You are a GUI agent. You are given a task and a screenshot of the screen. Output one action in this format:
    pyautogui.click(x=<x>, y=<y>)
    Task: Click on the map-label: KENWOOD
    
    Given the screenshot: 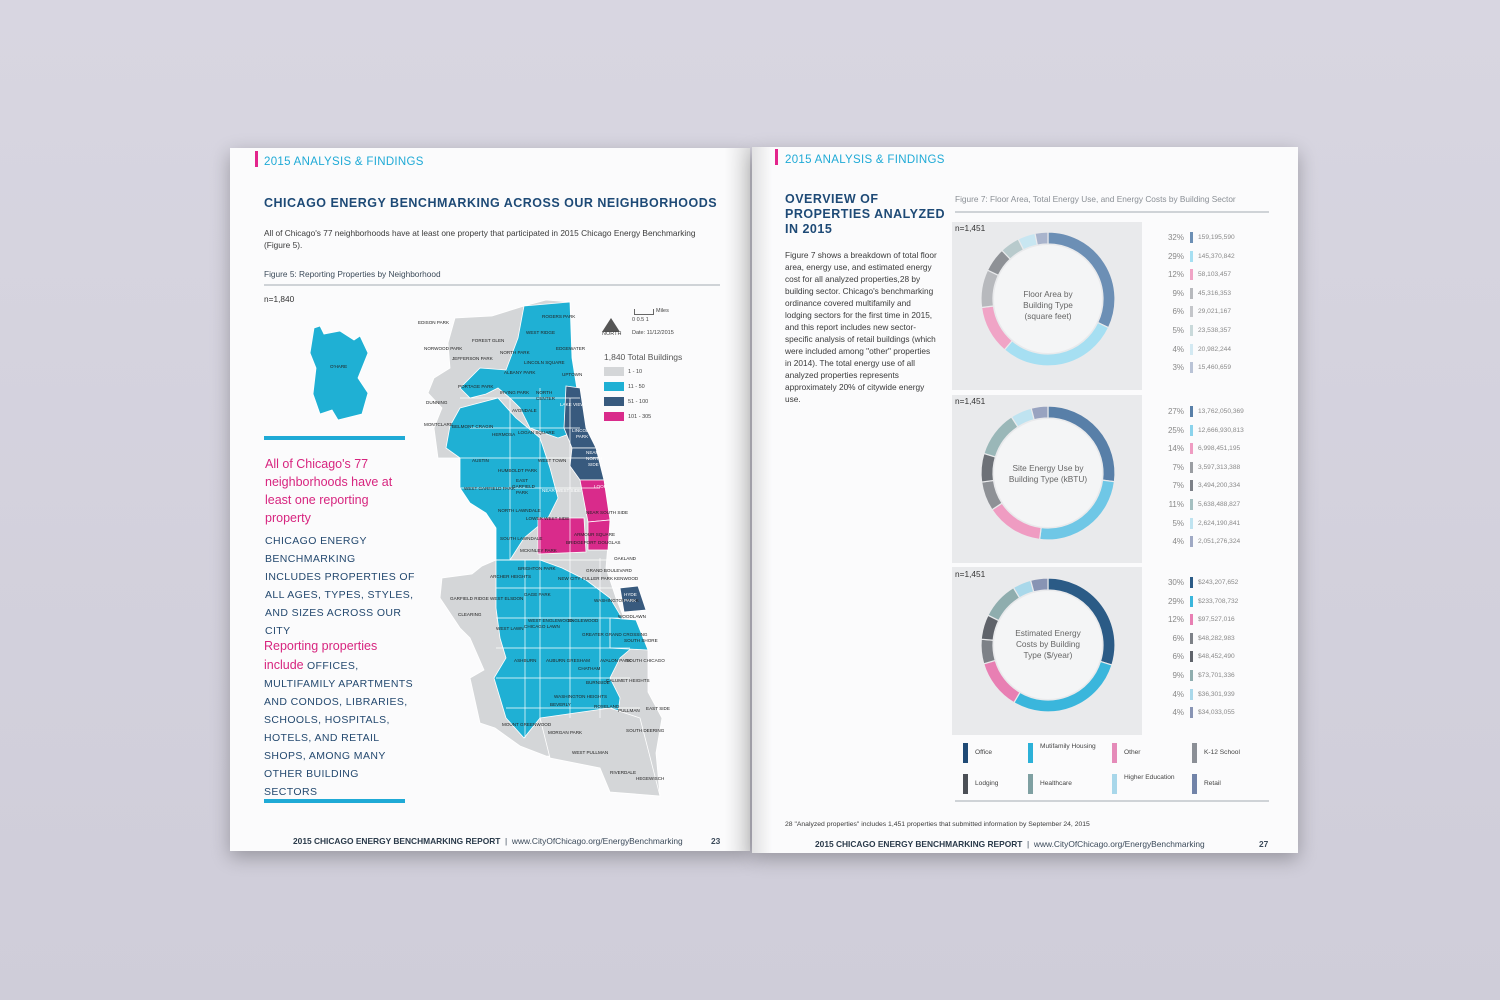 What is the action you would take?
    pyautogui.click(x=626, y=578)
    